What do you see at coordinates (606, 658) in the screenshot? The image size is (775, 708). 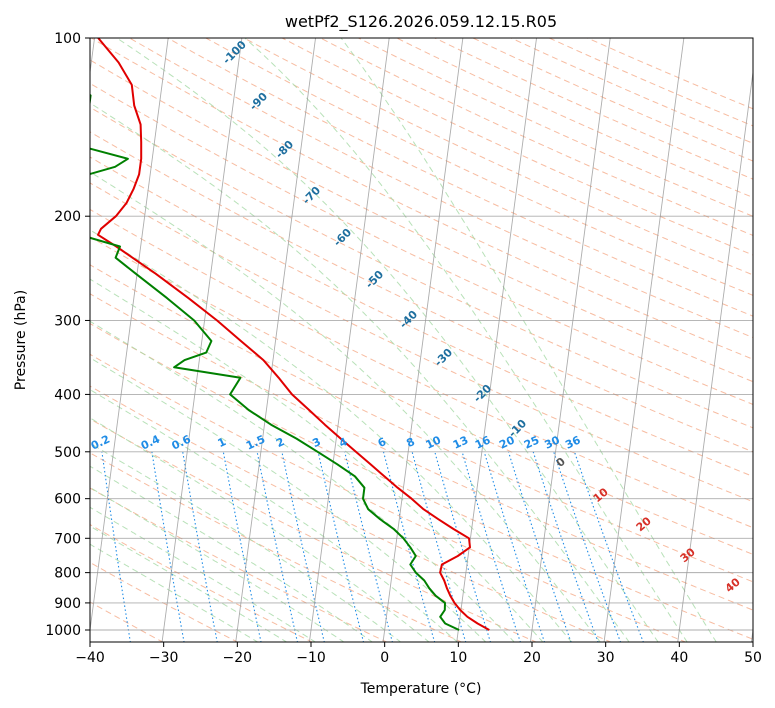 I see `x-tick-label: 30` at bounding box center [606, 658].